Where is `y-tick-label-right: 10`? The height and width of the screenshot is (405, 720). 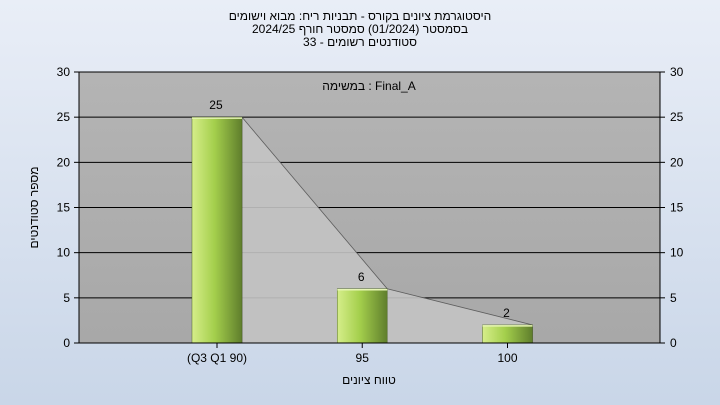 y-tick-label-right: 10 is located at coordinates (677, 253).